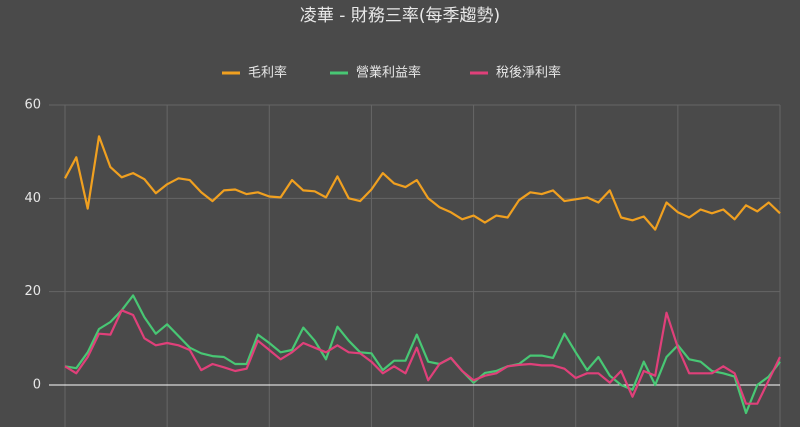  Describe the element at coordinates (32, 105) in the screenshot. I see `y-tick-label: 60` at that location.